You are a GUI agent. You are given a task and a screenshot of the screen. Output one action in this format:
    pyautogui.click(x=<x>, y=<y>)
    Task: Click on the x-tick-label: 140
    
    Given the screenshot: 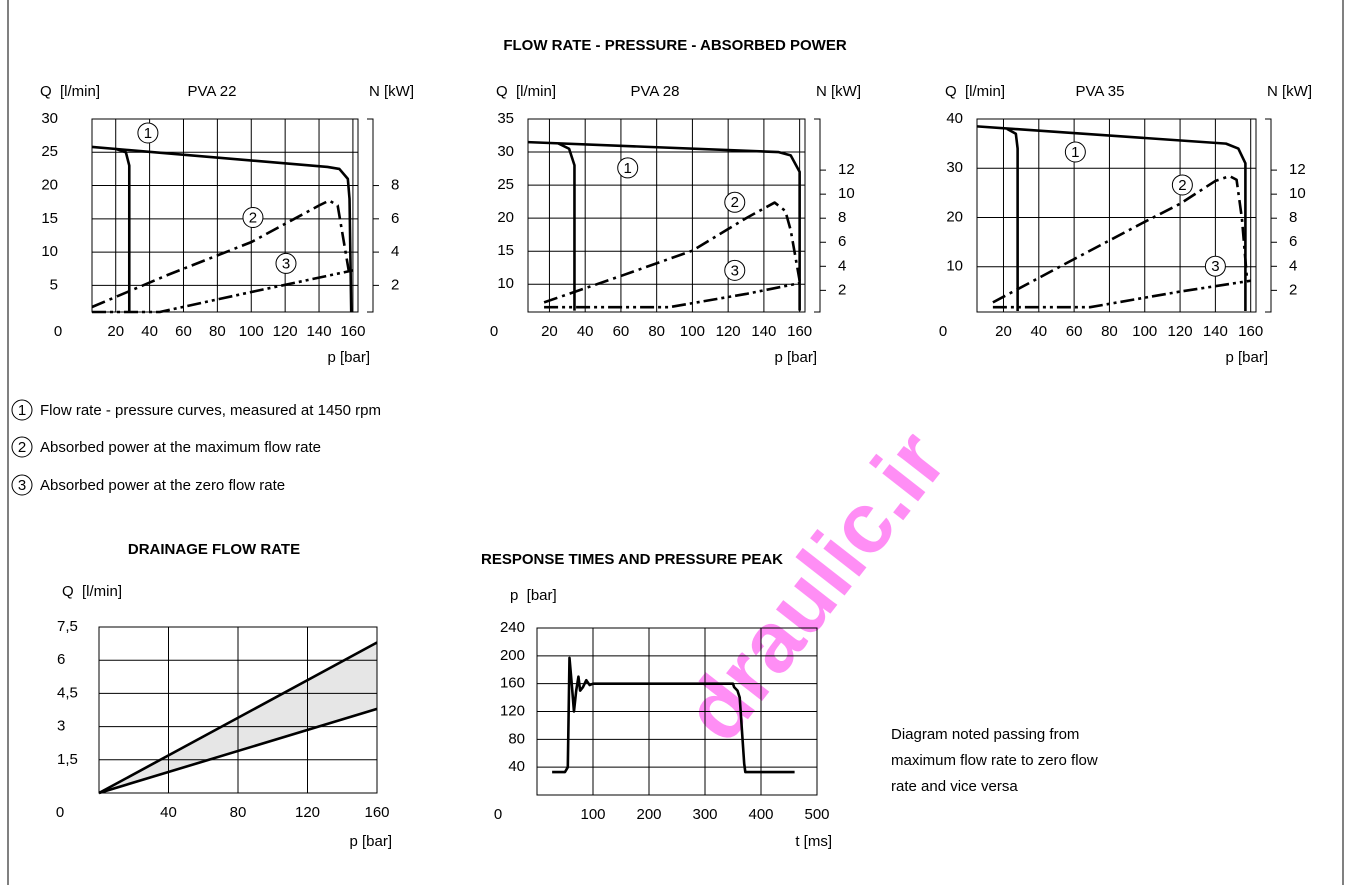 What is the action you would take?
    pyautogui.click(x=763, y=331)
    